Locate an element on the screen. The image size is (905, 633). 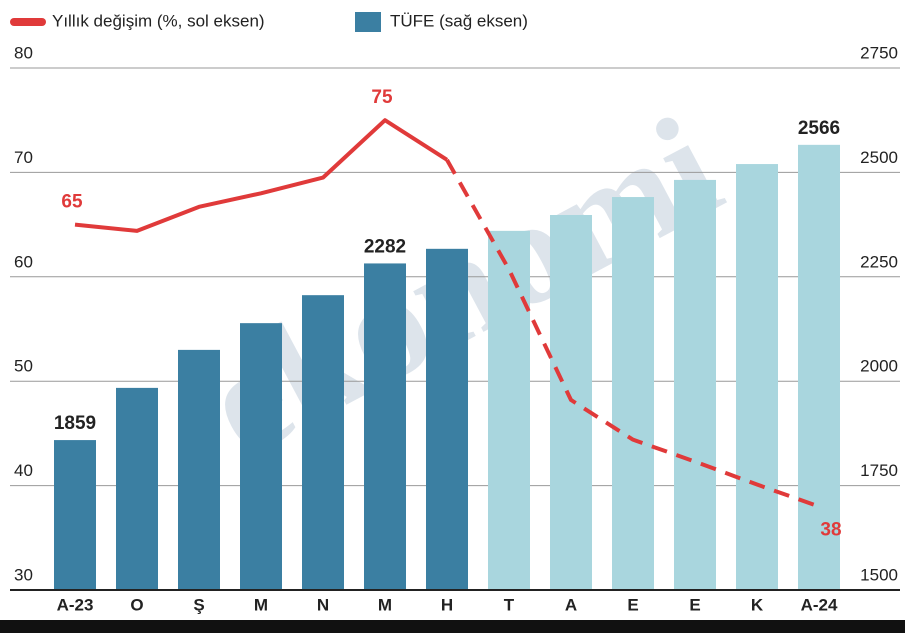
y2-tick-label: 1750 is located at coordinates (879, 470).